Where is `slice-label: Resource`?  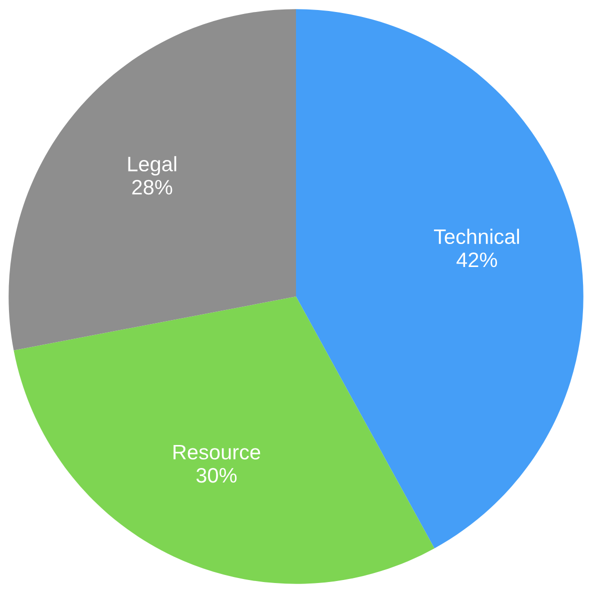
slice-label: Resource is located at coordinates (217, 452).